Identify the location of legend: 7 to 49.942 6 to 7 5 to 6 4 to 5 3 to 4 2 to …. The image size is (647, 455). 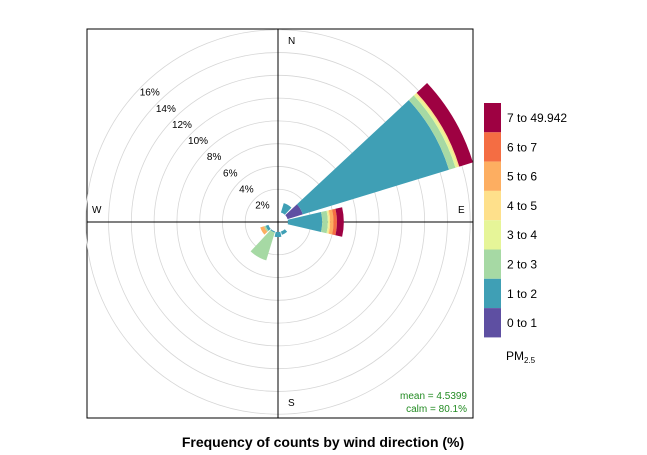
(525, 220).